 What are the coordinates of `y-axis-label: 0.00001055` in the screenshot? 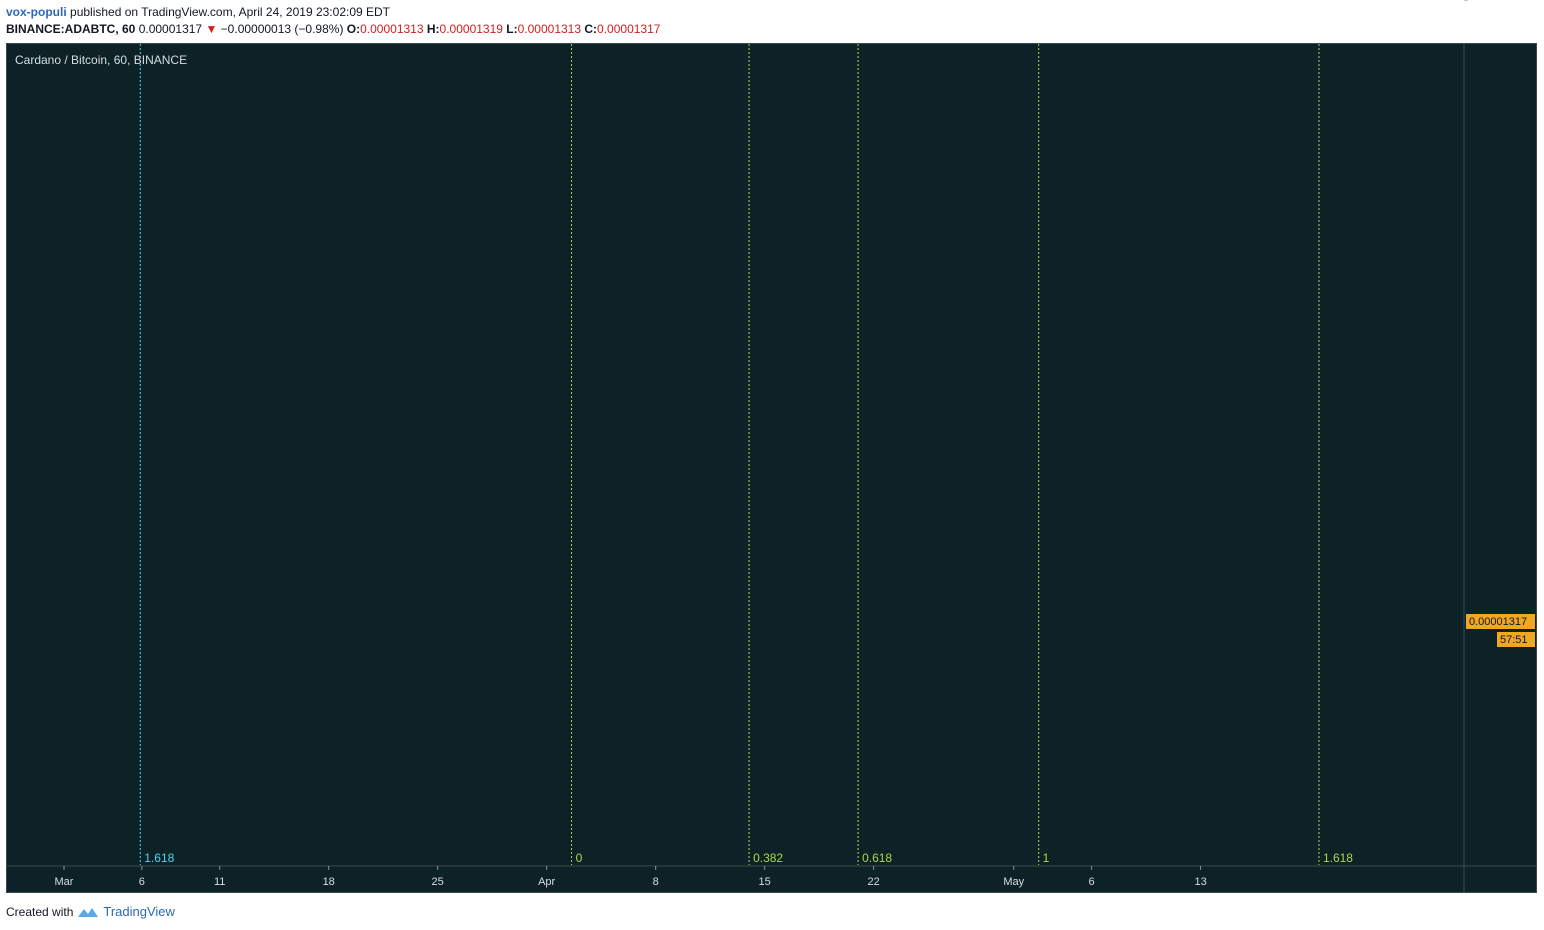 It's located at (1501, 1).